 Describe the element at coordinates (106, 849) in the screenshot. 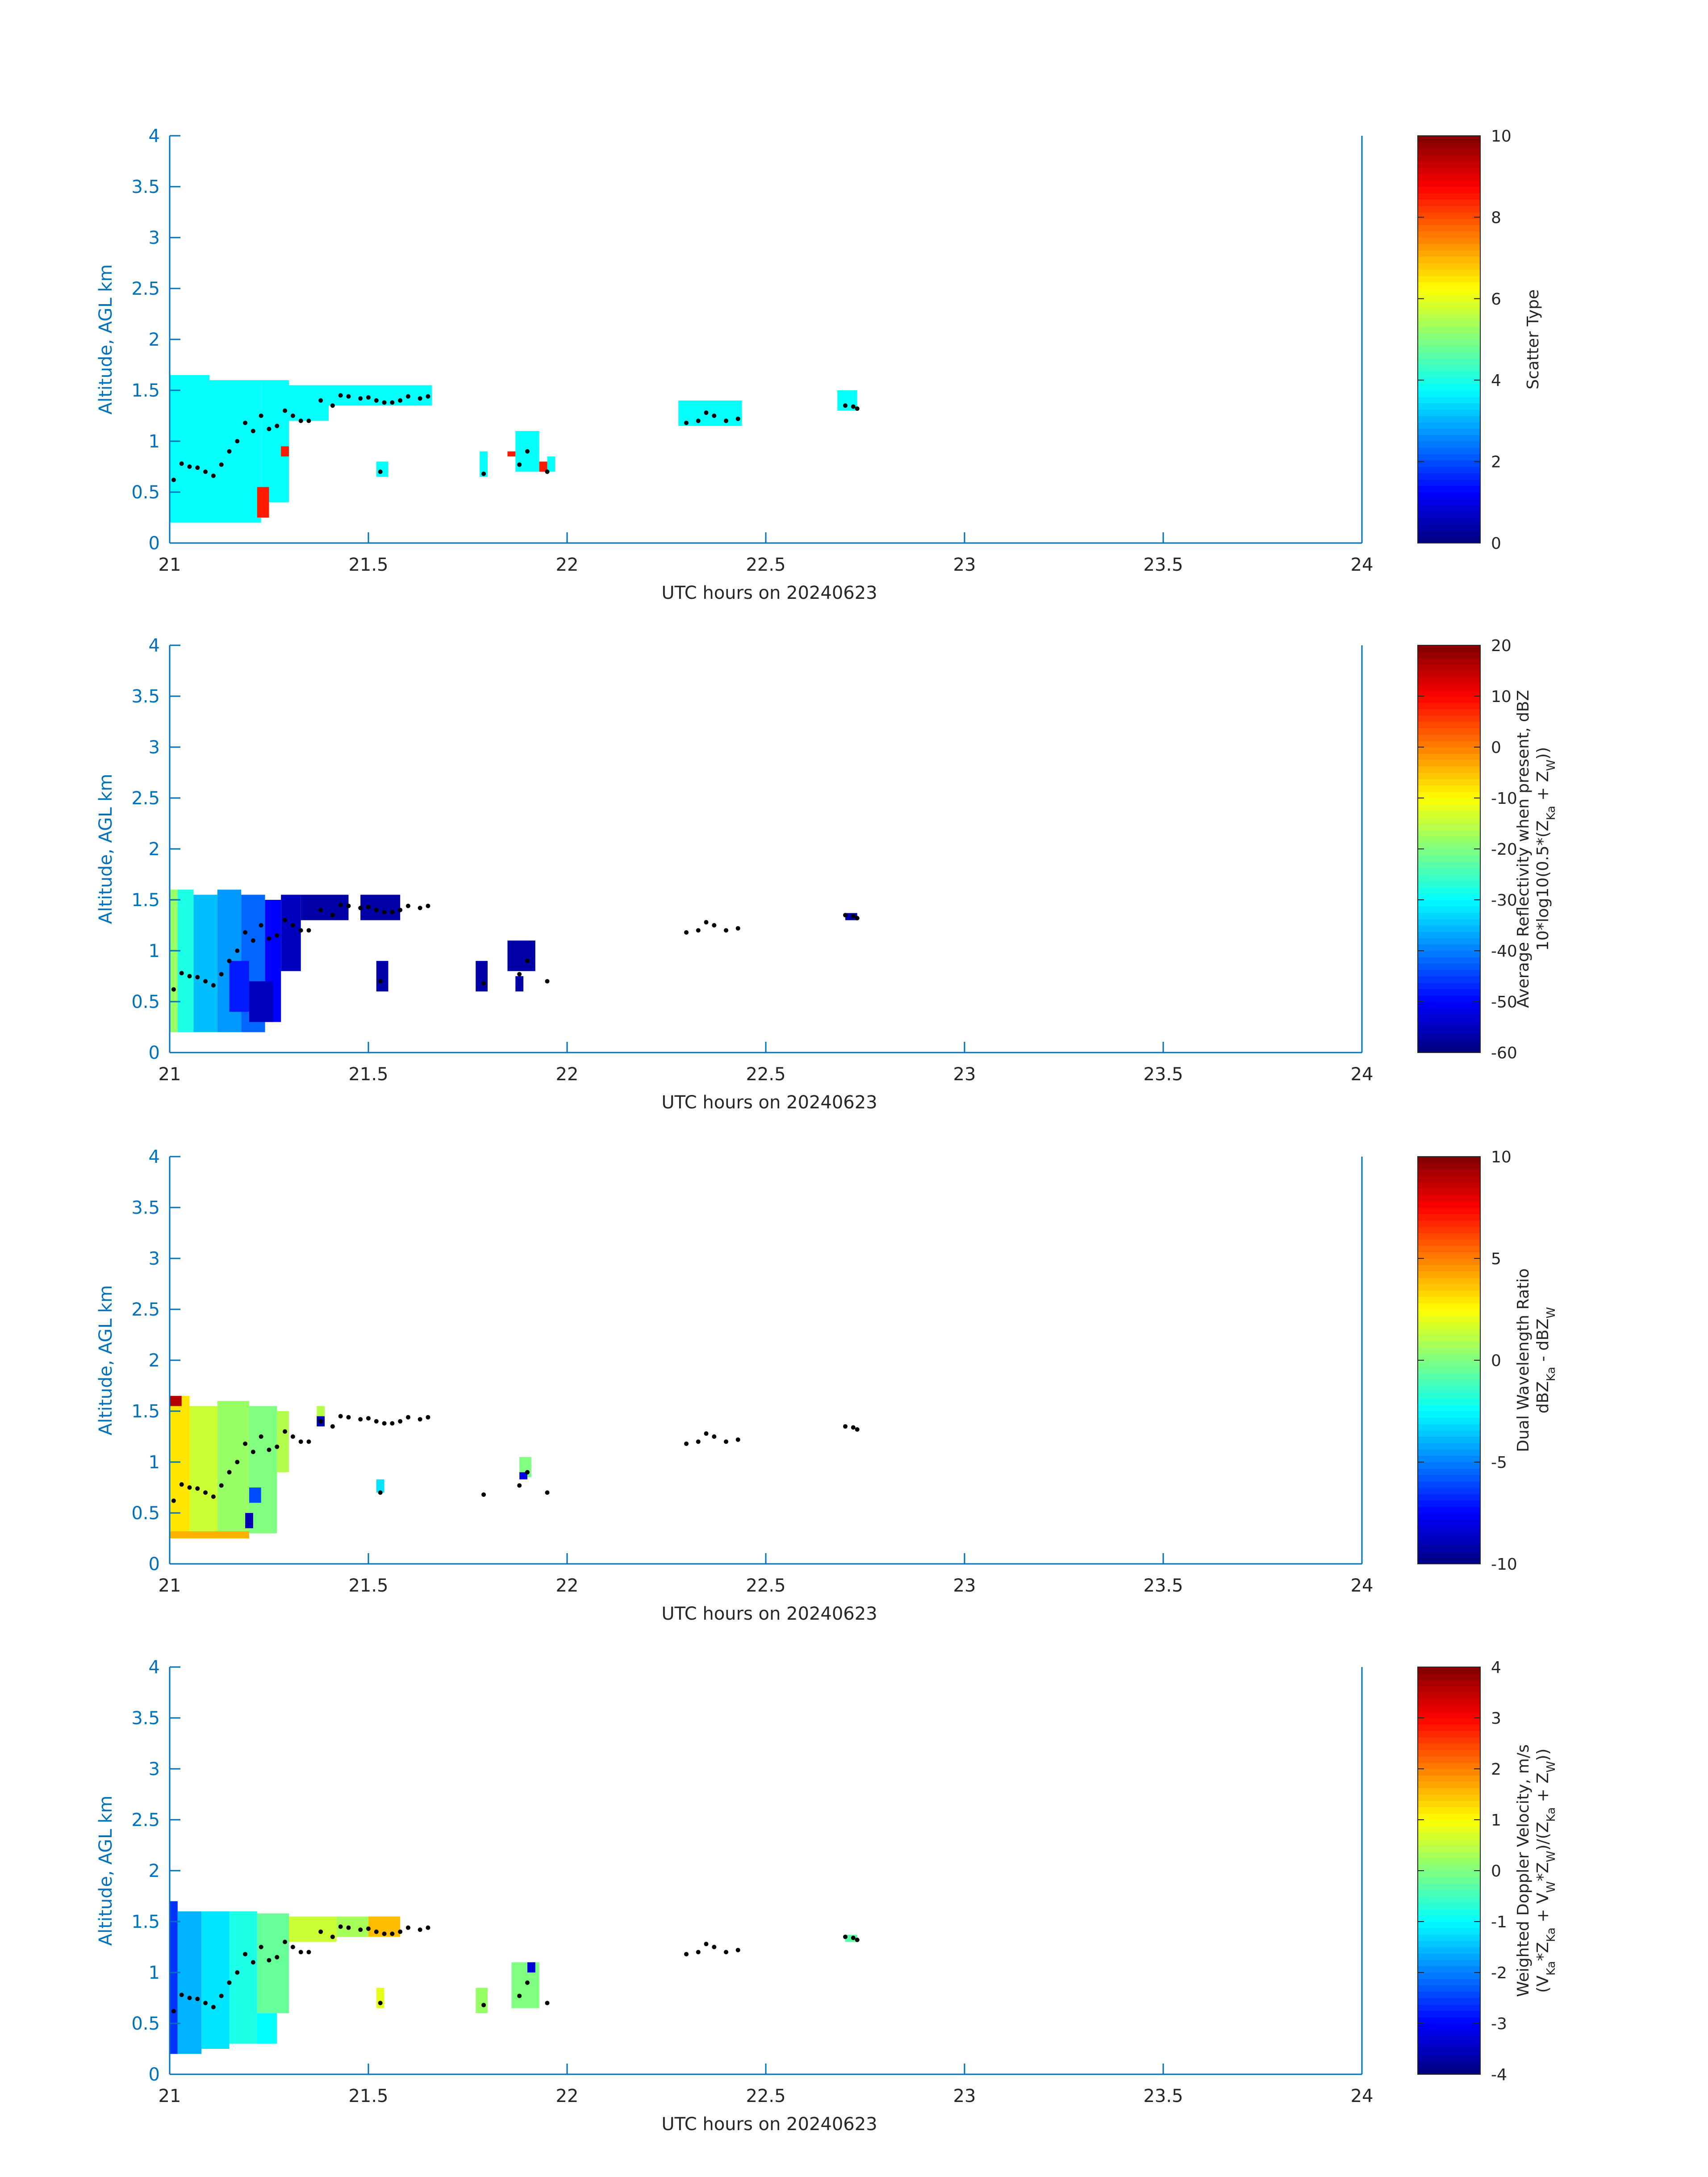

I see `y-axis-label: Altitude, AGL km` at that location.